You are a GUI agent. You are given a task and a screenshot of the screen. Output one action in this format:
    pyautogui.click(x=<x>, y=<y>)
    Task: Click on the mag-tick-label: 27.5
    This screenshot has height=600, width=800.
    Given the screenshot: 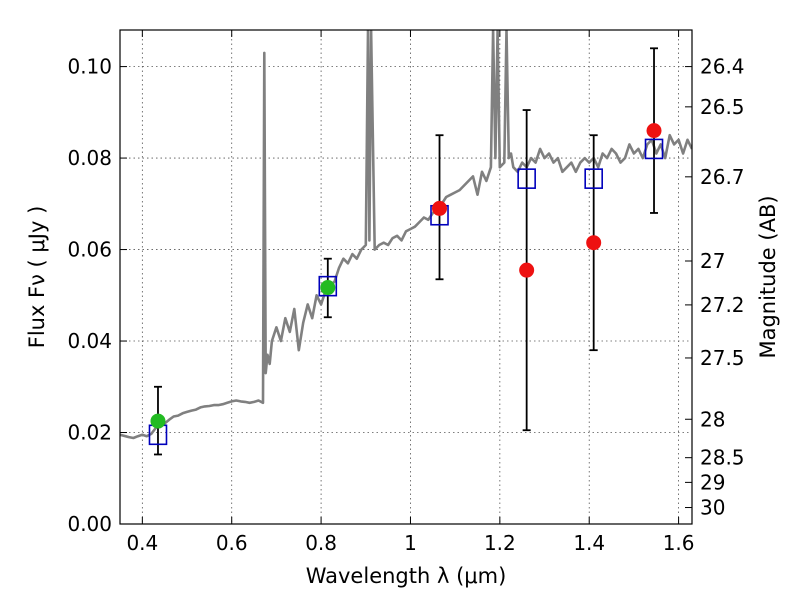 What is the action you would take?
    pyautogui.click(x=722, y=358)
    